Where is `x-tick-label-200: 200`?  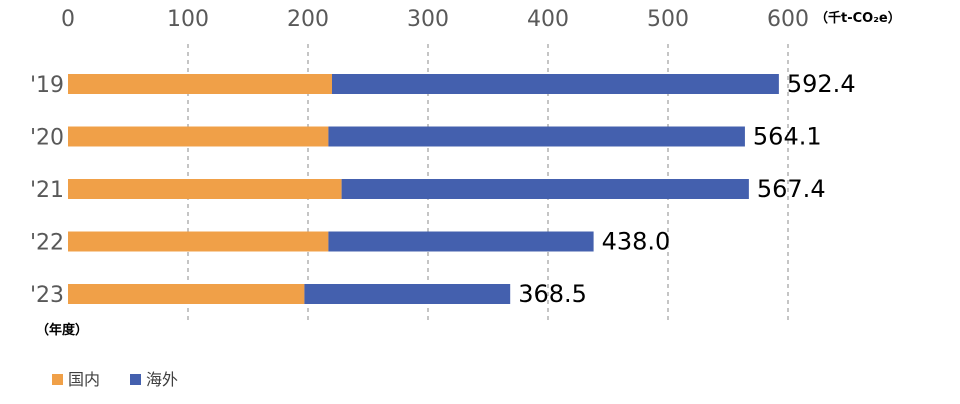
x-tick-label-200: 200 is located at coordinates (308, 19).